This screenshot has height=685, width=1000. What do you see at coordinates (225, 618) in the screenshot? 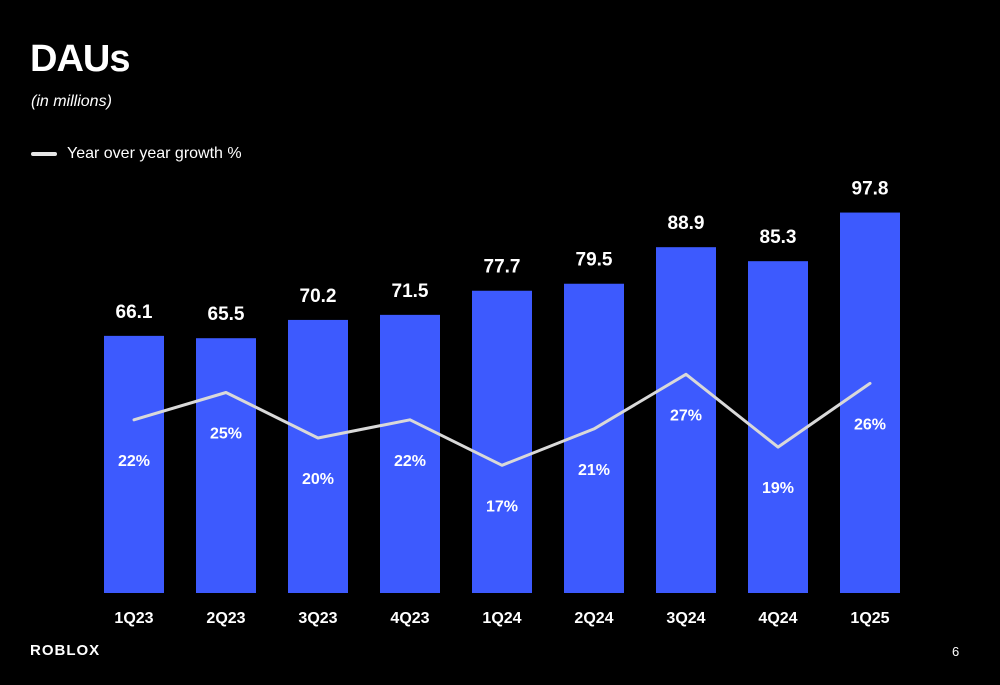
I see `x-tick-label: 2Q23` at bounding box center [225, 618].